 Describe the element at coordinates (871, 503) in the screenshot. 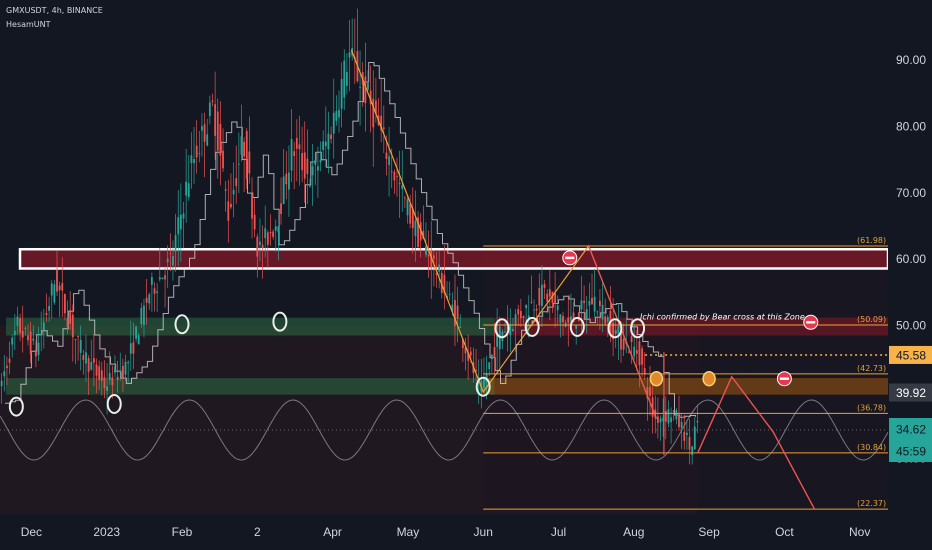

I see `fib-label: (22.37)` at that location.